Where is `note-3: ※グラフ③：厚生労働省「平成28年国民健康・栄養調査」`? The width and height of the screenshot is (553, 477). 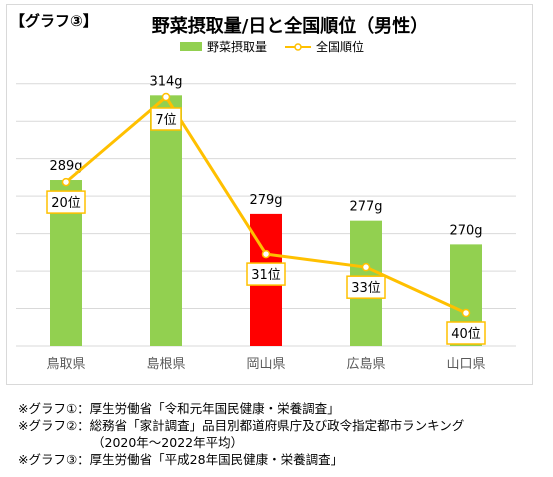
note-3: ※グラフ③：厚生労働省「平成28年国民健康・栄養調査」 is located at coordinates (181, 459).